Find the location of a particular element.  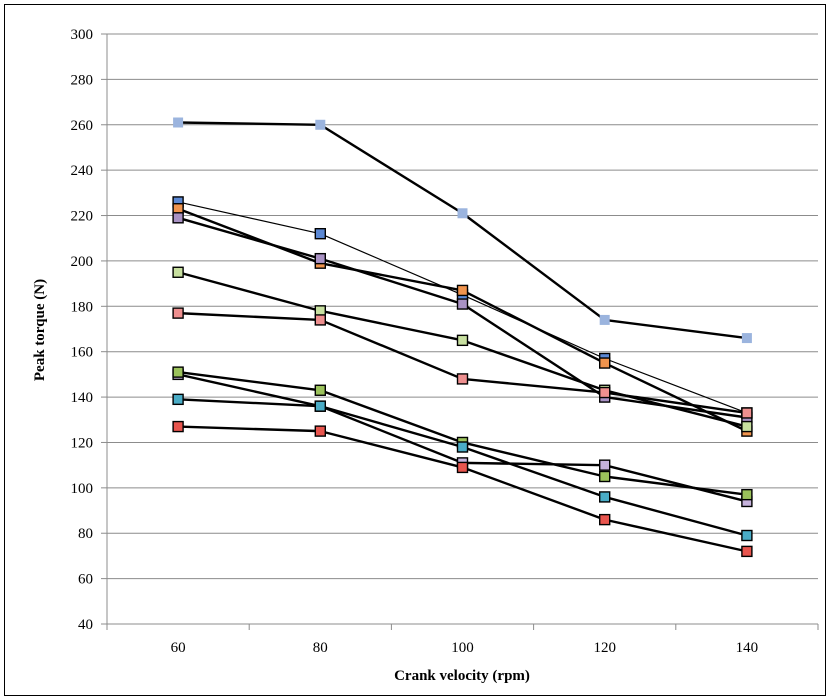

y-tick-label: 220 is located at coordinates (82, 217).